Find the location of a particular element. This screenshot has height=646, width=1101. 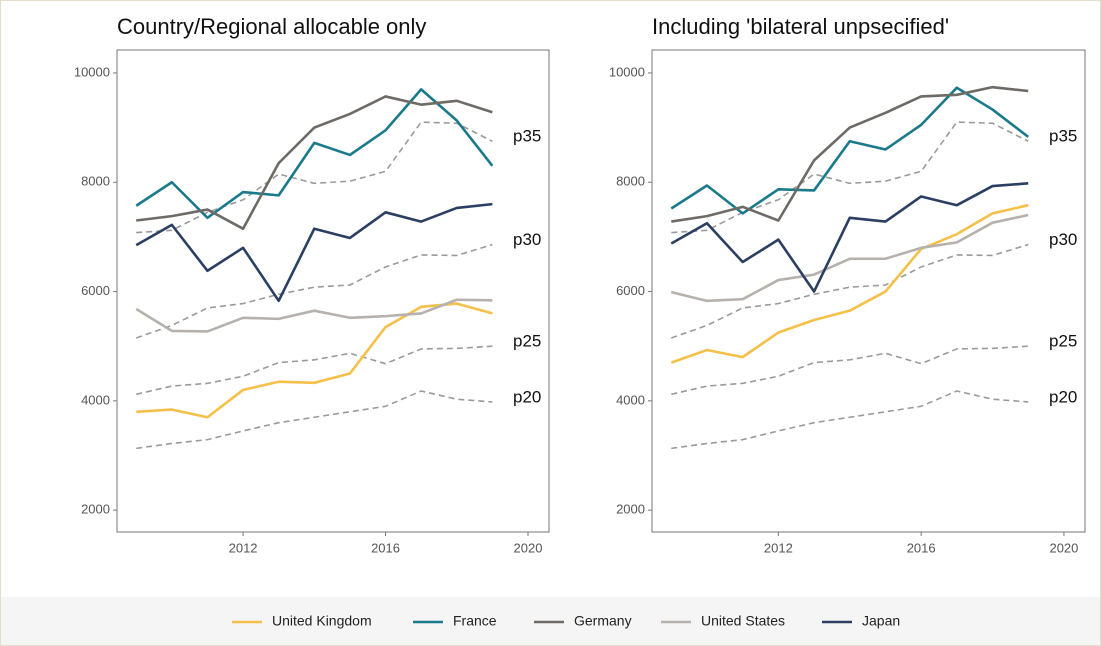

legend-label: France is located at coordinates (475, 621).